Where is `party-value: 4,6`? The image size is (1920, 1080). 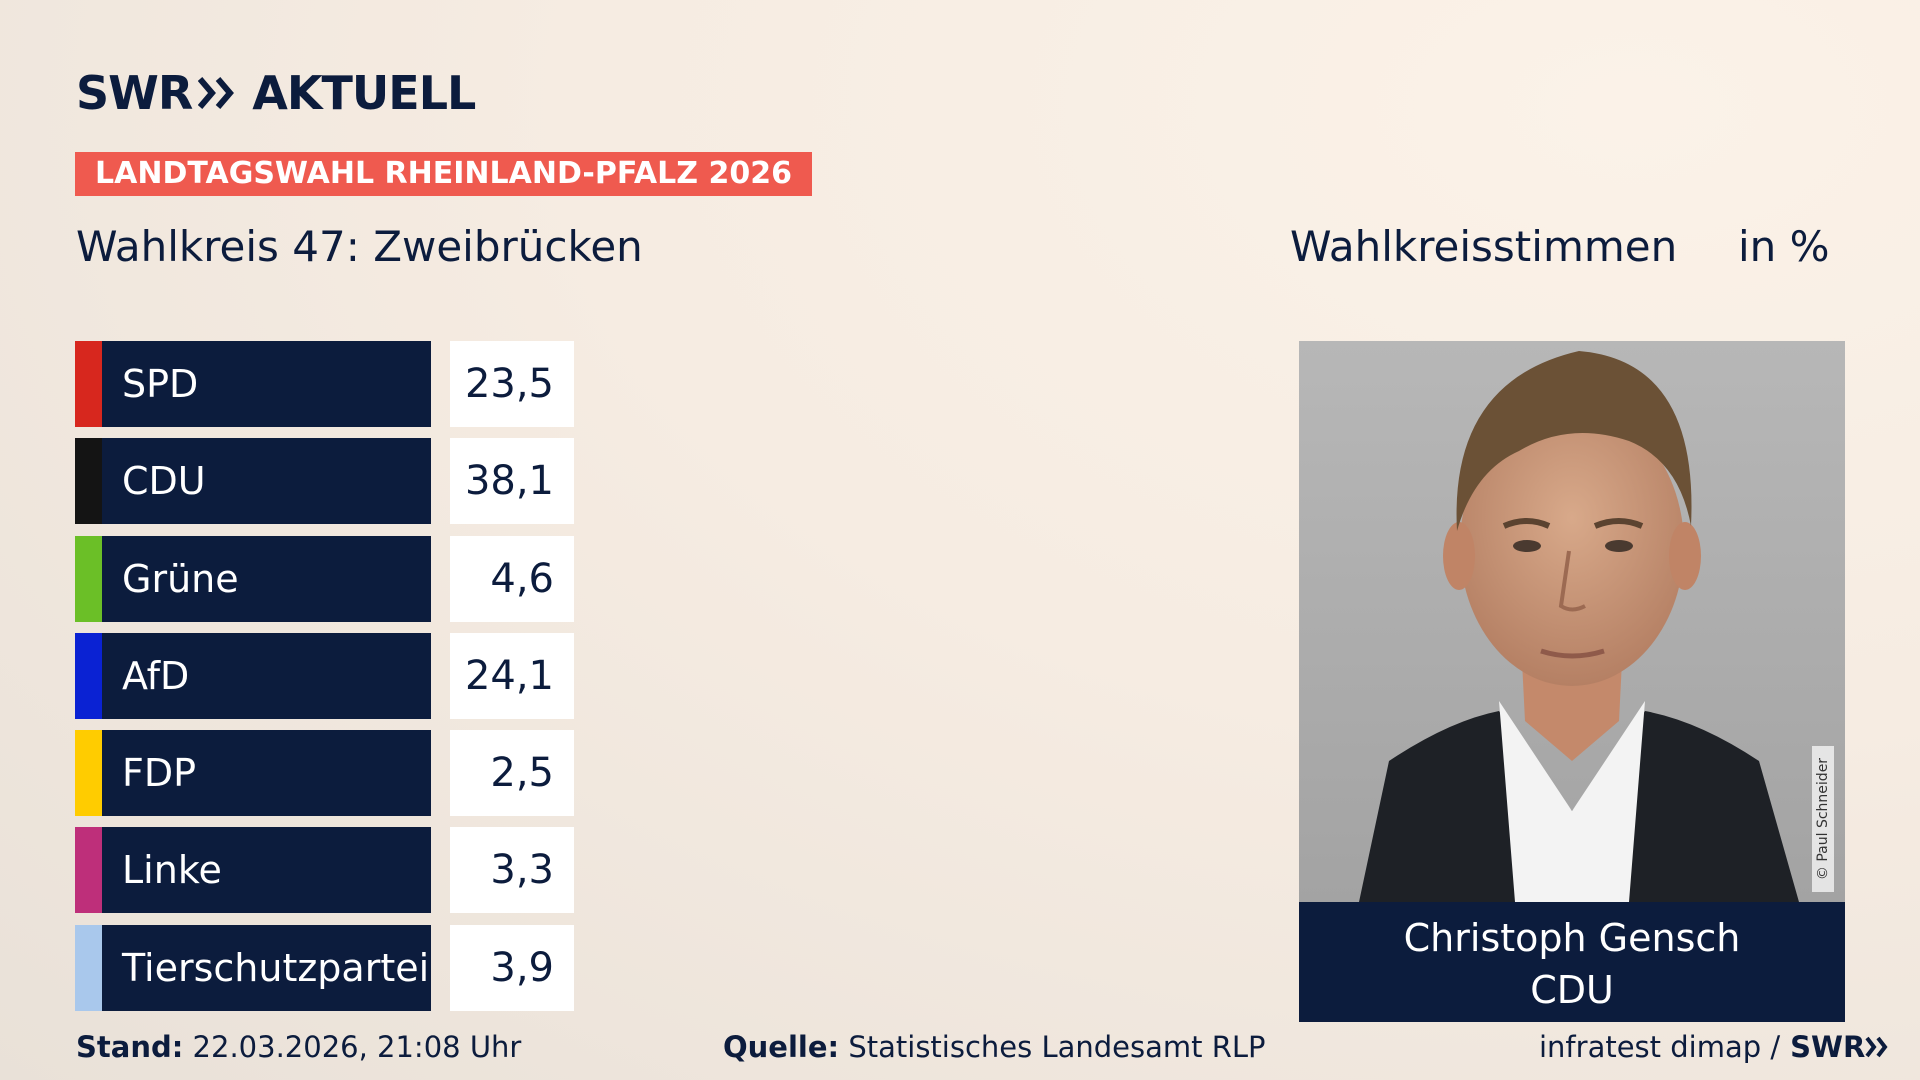 party-value: 4,6 is located at coordinates (522, 578).